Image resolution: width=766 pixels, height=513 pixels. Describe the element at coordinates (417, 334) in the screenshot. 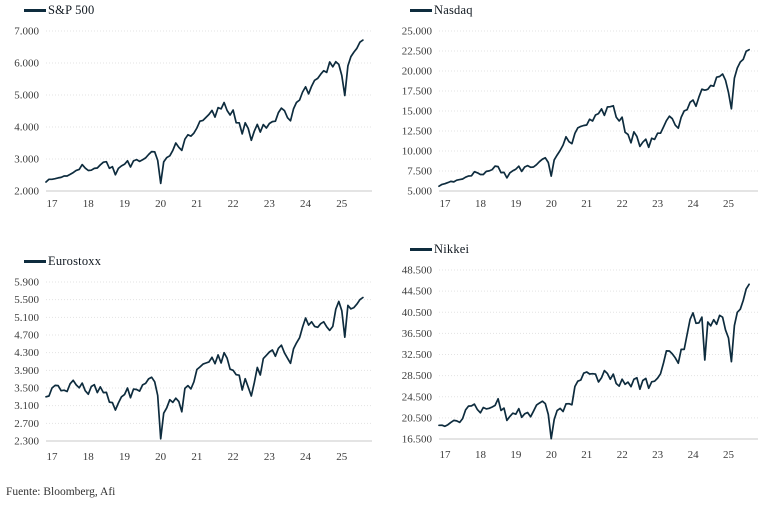

I see `svg-text: 36.500` at that location.